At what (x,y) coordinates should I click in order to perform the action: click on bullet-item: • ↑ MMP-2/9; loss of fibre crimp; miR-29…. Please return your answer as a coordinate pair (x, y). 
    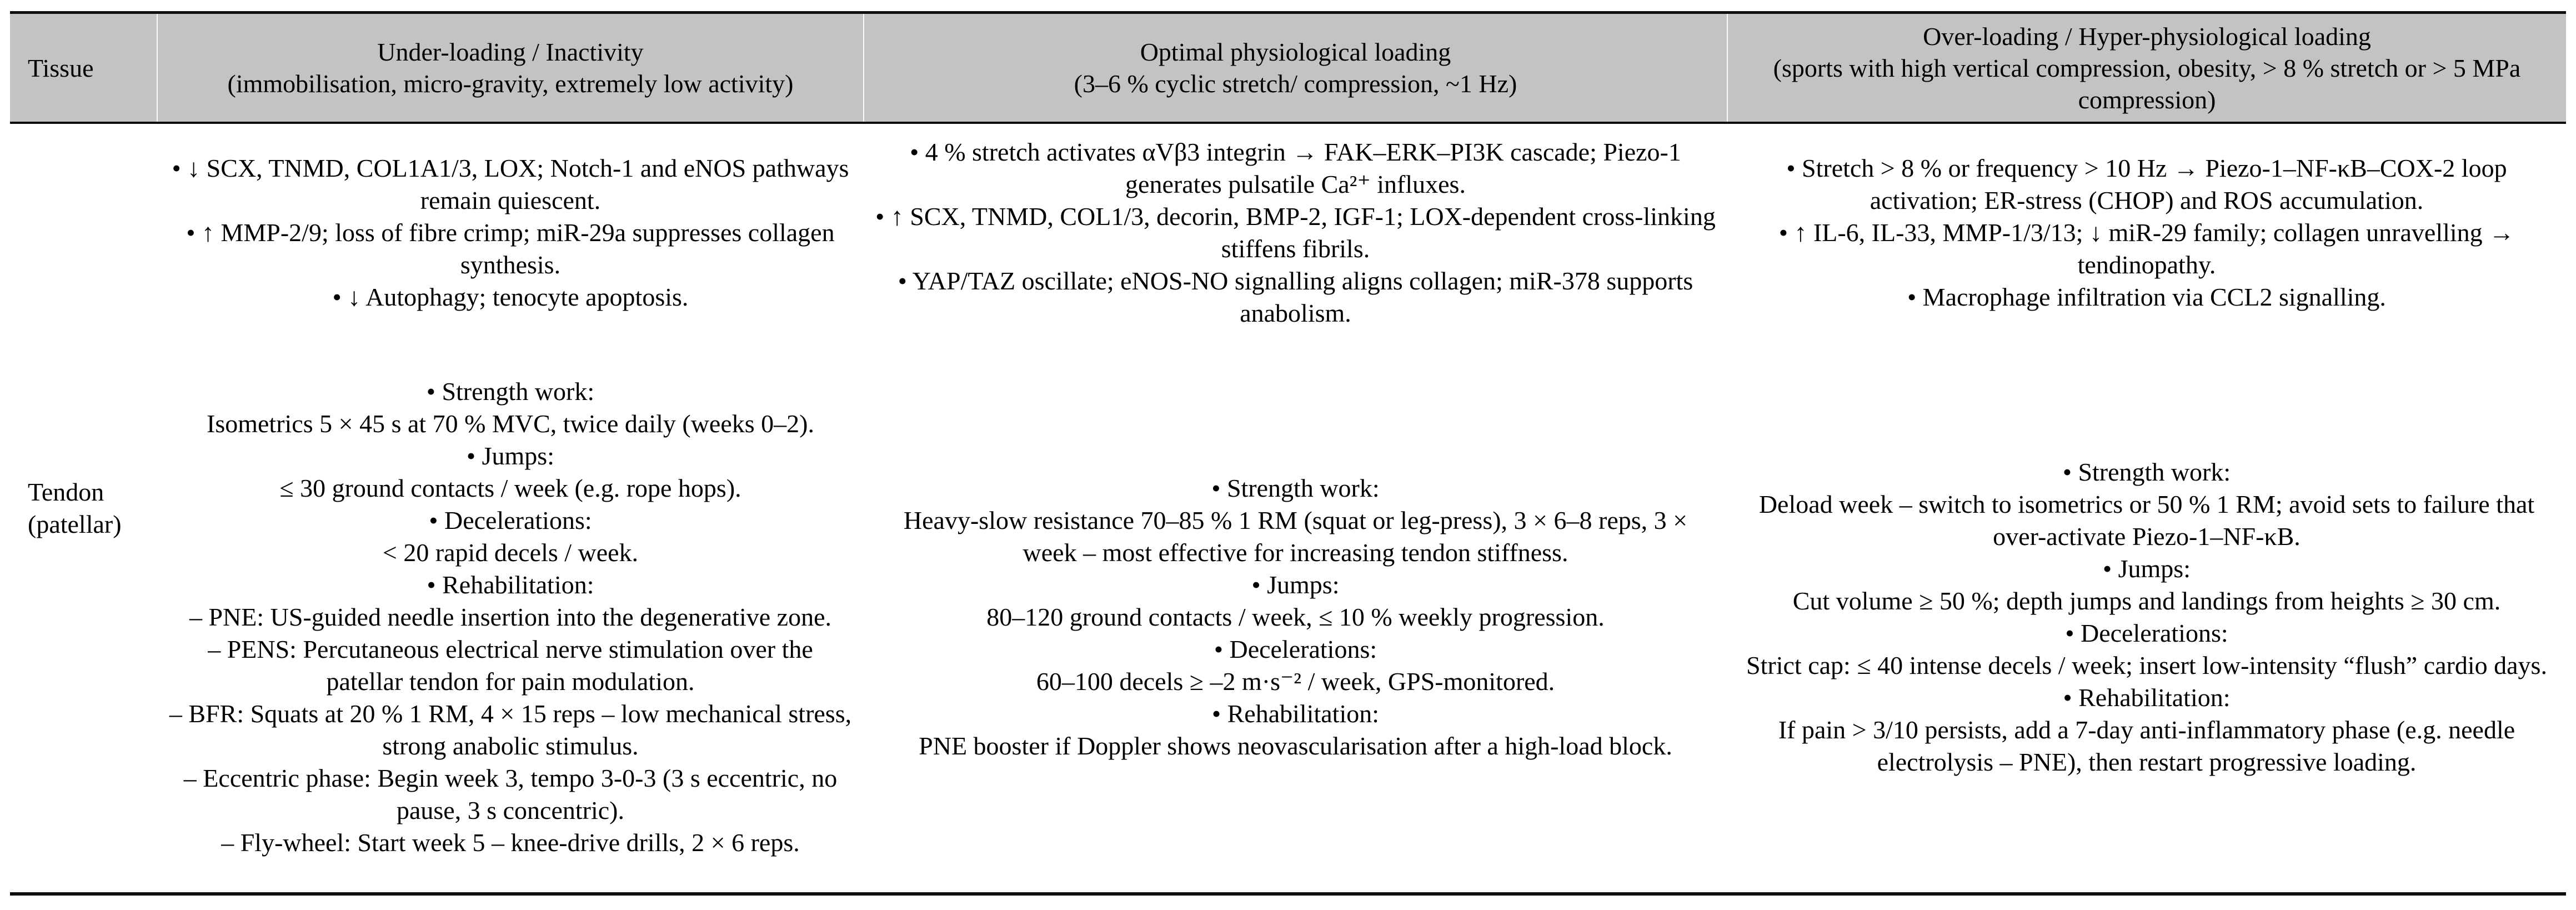
    Looking at the image, I should click on (510, 249).